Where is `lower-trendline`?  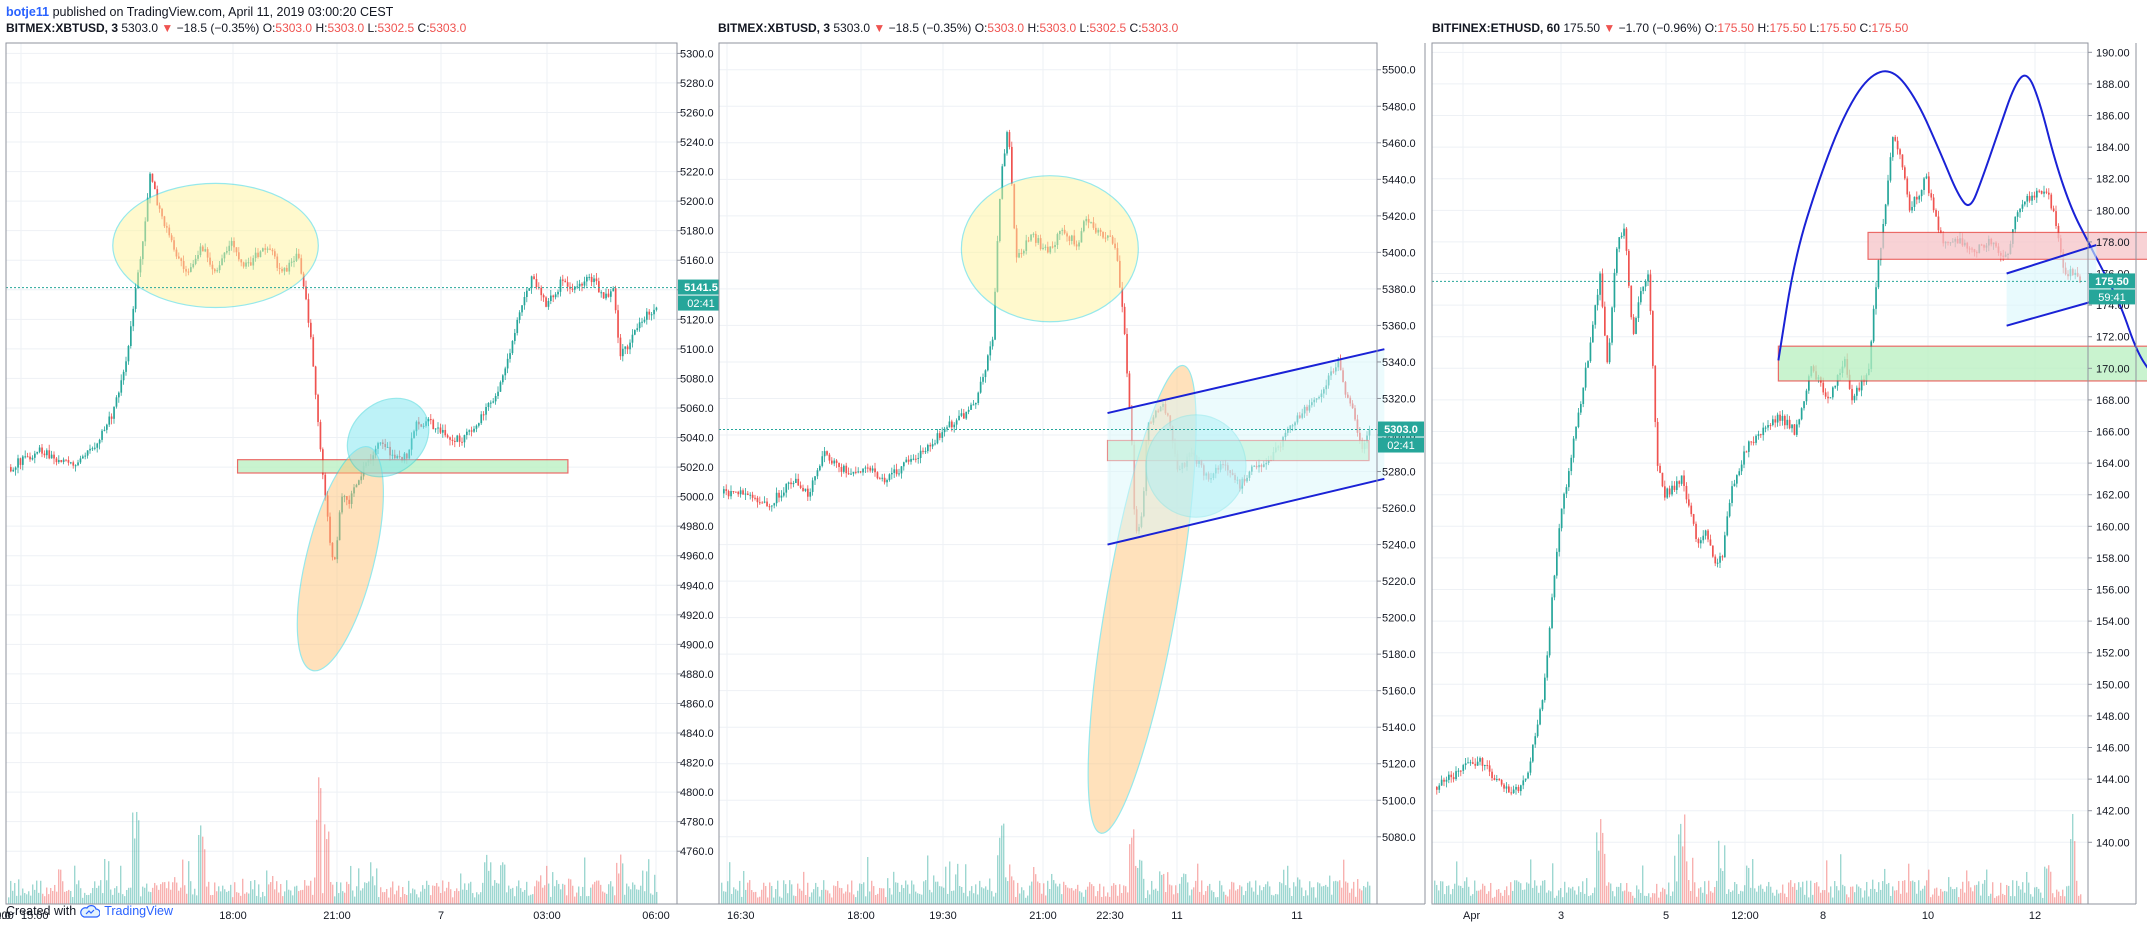 lower-trendline is located at coordinates (1246, 511).